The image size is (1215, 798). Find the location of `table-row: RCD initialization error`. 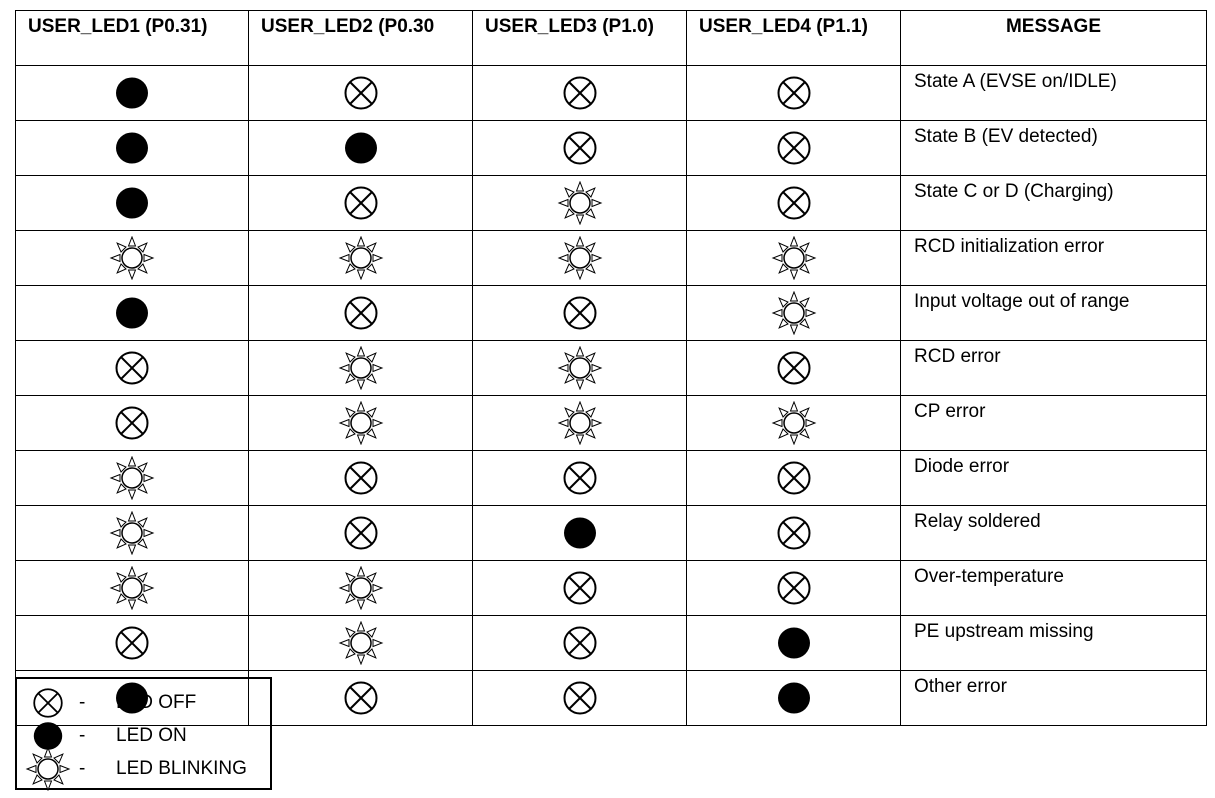

table-row: RCD initialization error is located at coordinates (611, 258).